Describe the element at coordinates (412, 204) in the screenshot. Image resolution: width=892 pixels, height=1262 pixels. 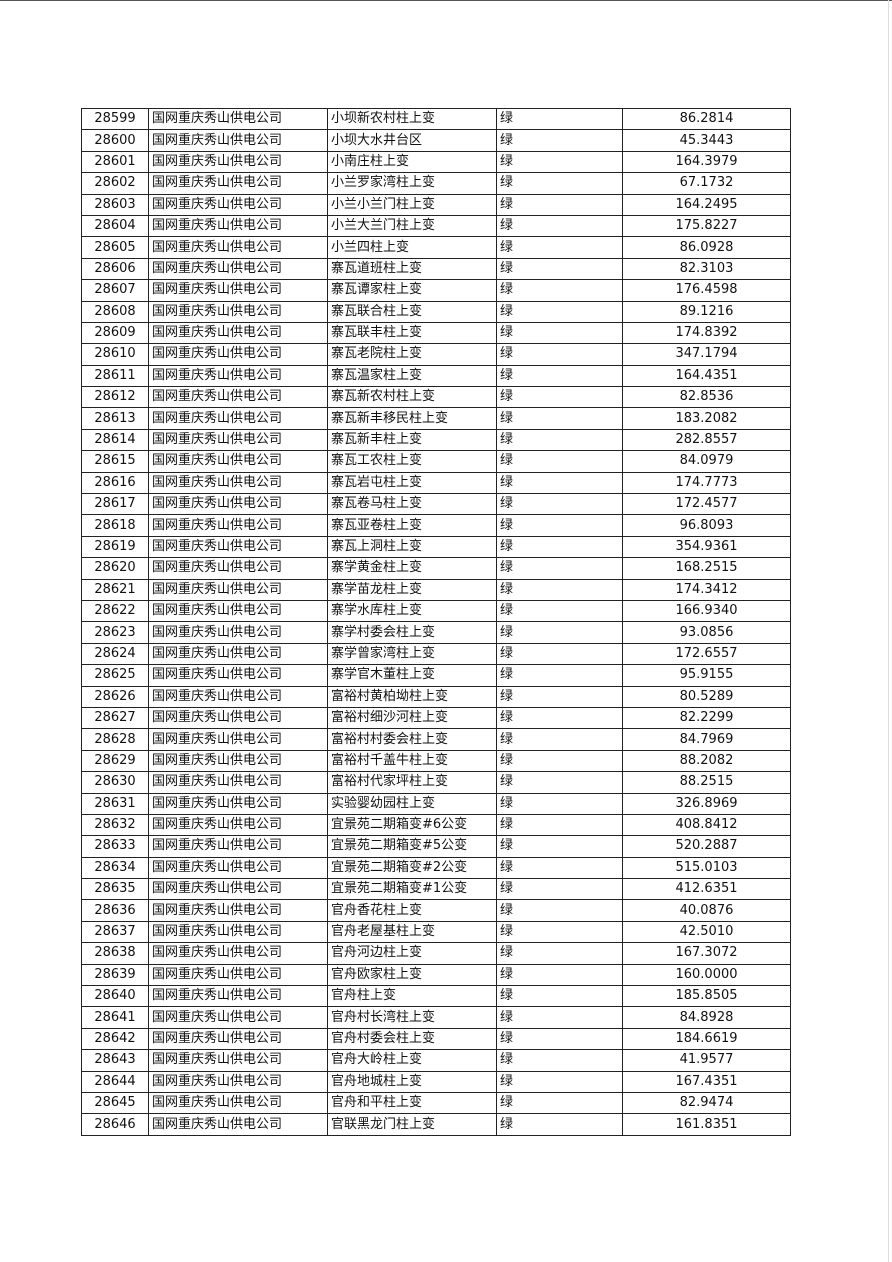
I see `transformer-name-cell: 小兰小兰门柱上变` at that location.